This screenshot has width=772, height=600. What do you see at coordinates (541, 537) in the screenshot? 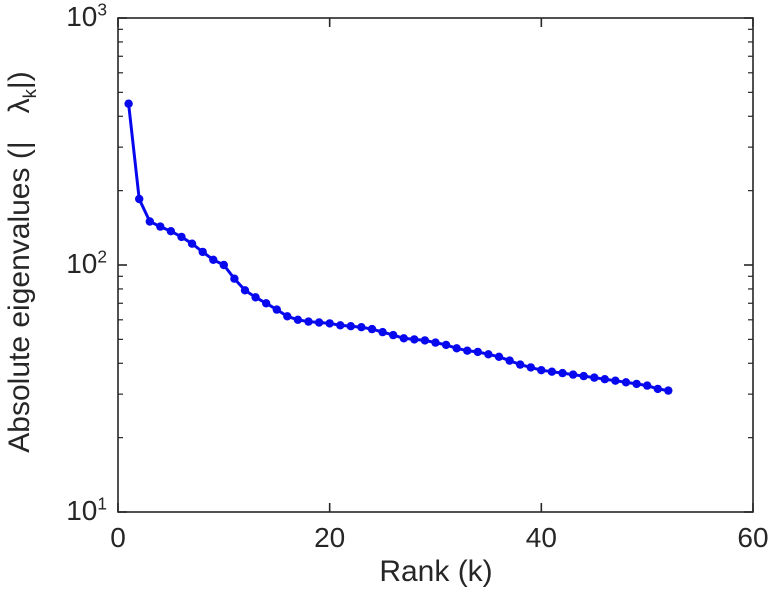
I see `x-tick-label: 40` at bounding box center [541, 537].